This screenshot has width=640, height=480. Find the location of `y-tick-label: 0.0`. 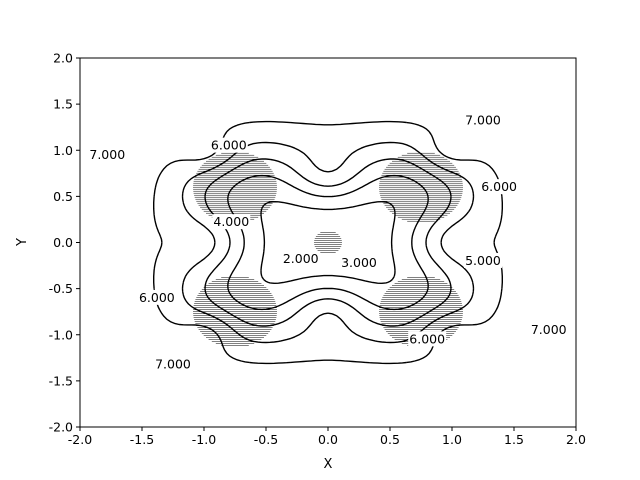

y-tick-label: 0.0 is located at coordinates (63, 242).